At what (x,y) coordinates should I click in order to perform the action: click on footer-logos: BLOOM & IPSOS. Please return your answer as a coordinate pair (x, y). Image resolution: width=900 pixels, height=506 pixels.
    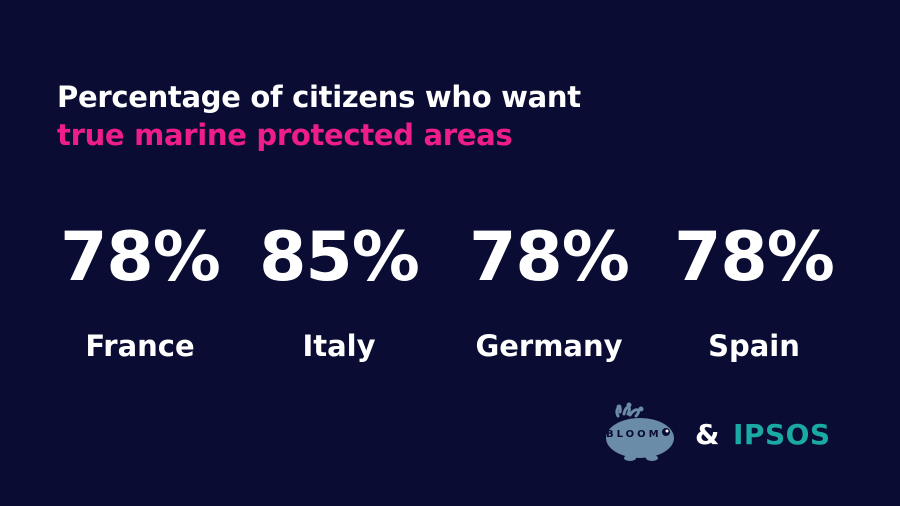
    Looking at the image, I should click on (726, 437).